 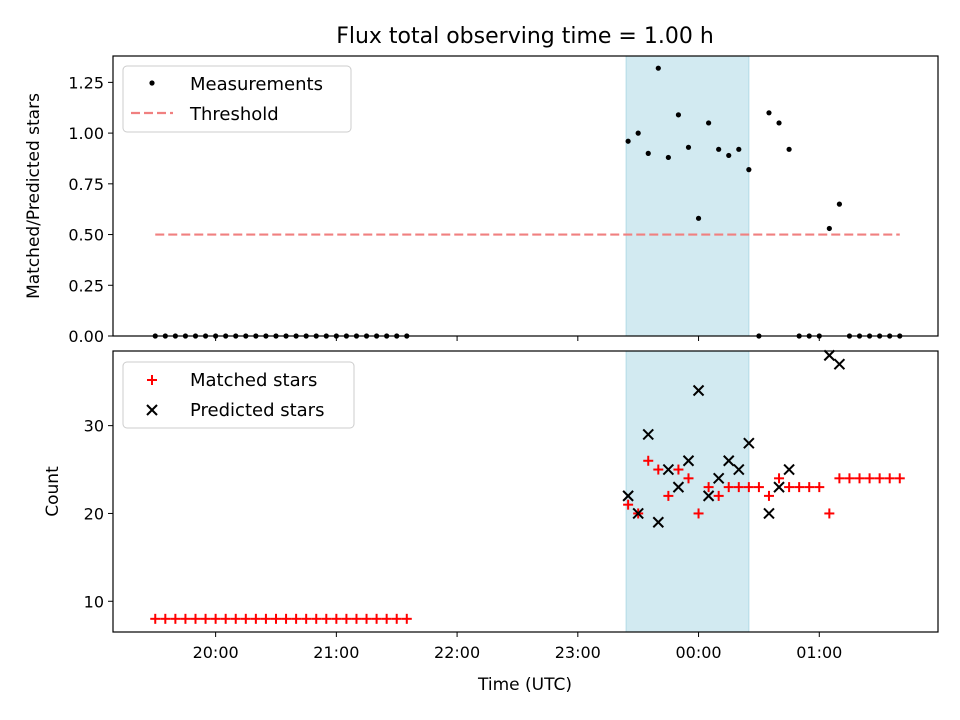 I want to click on ratio-legend-box, so click(x=237, y=99).